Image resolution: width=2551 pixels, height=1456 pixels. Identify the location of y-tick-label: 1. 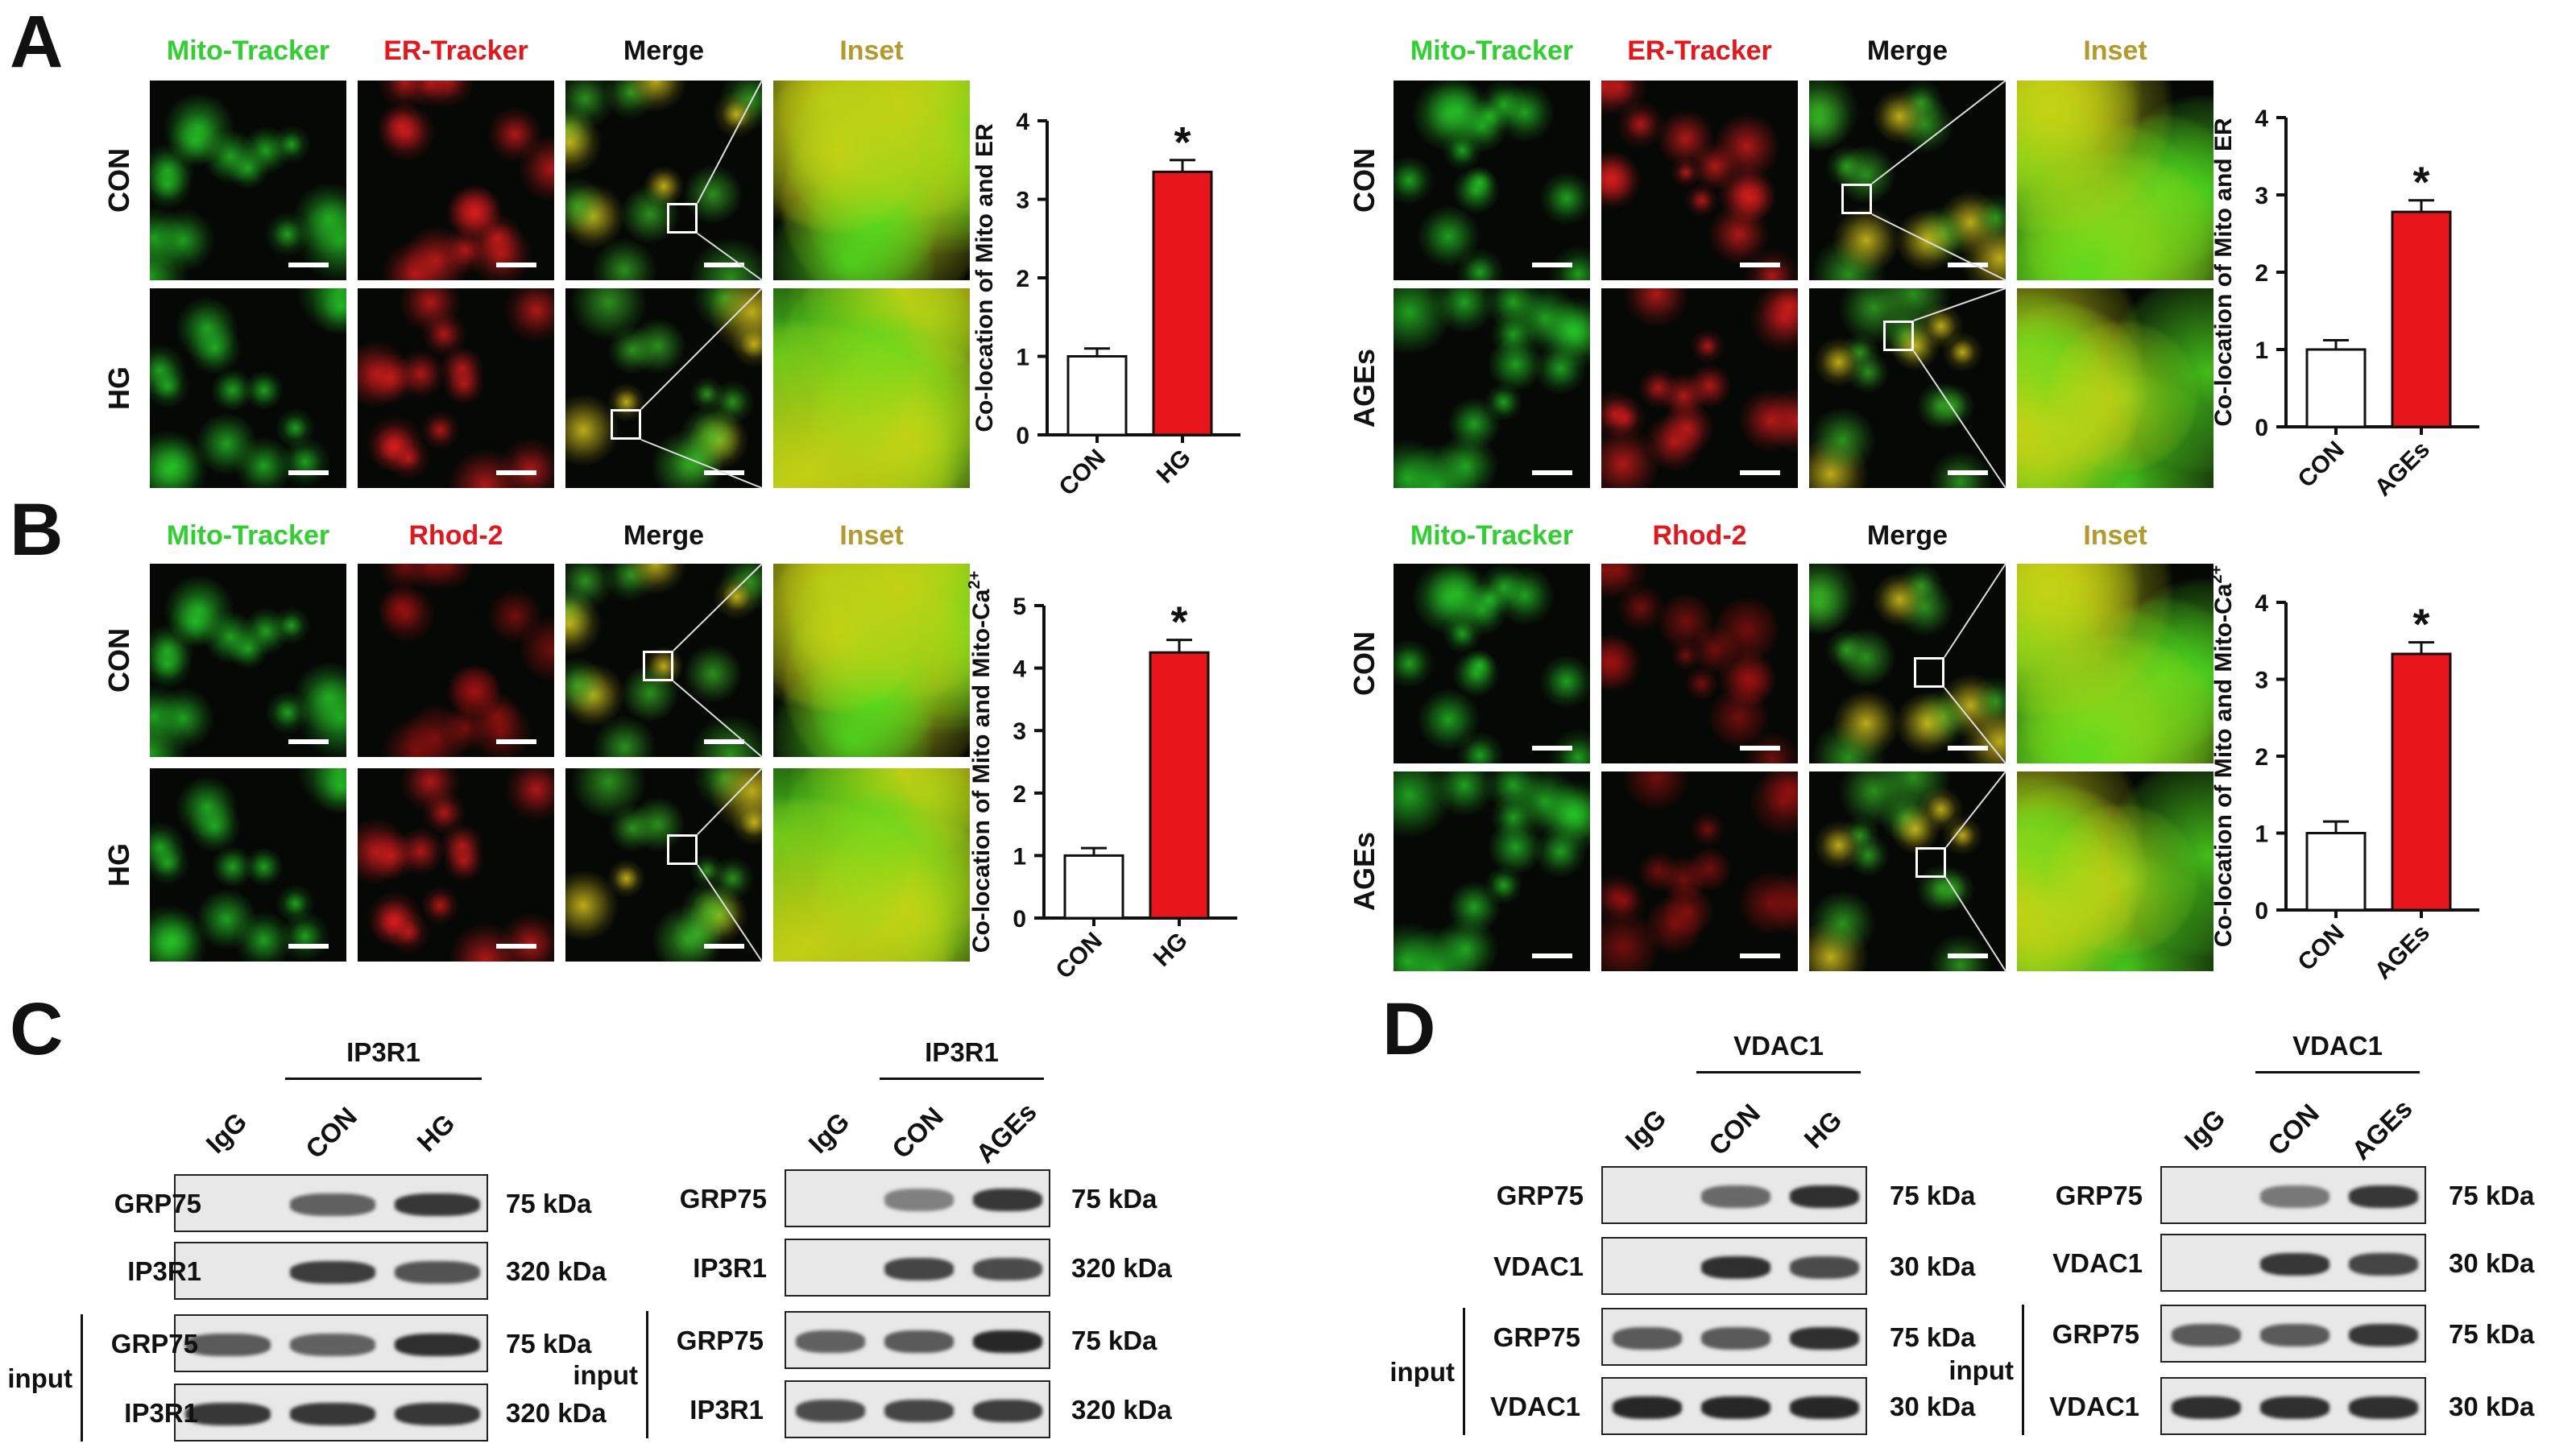
(2261, 835).